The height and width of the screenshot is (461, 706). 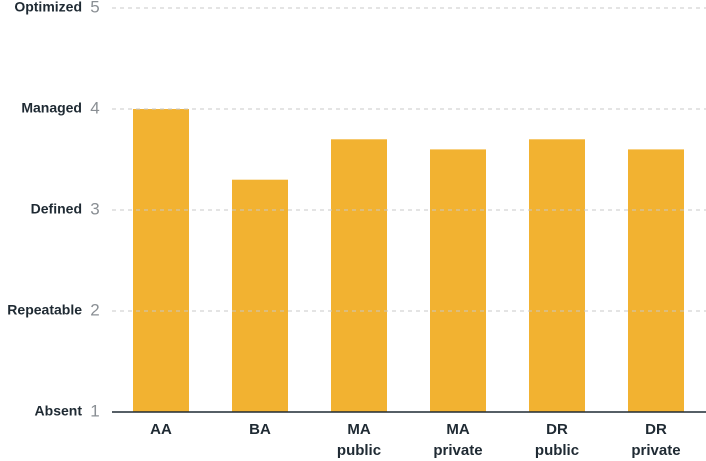 What do you see at coordinates (457, 440) in the screenshot?
I see `x-tick-label: MA private` at bounding box center [457, 440].